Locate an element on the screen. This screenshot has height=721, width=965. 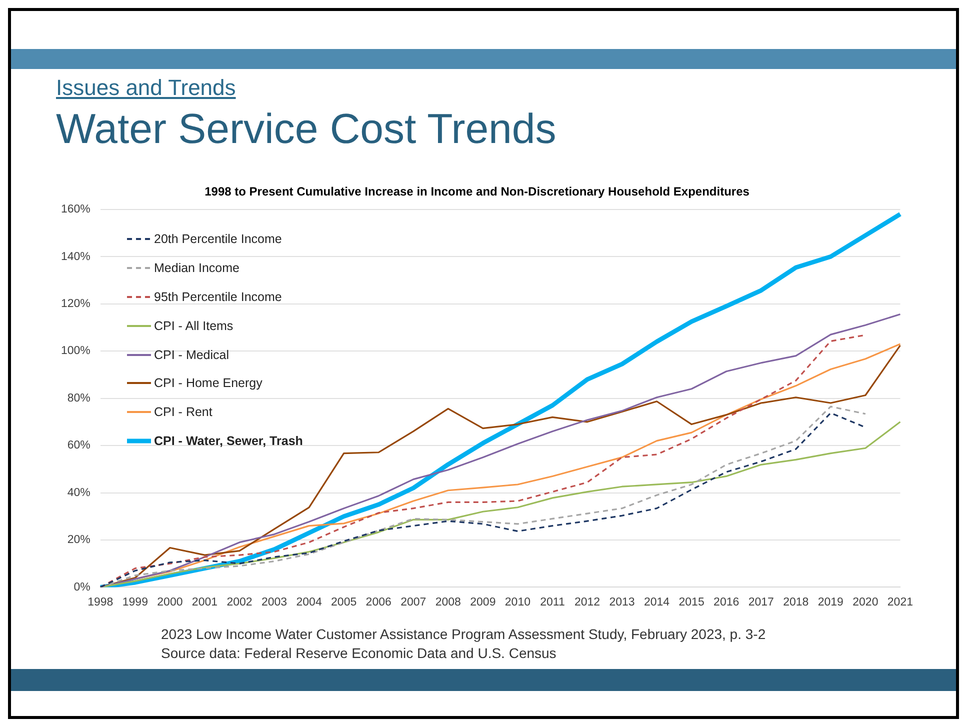
legend-label: CPI - All Items is located at coordinates (194, 325).